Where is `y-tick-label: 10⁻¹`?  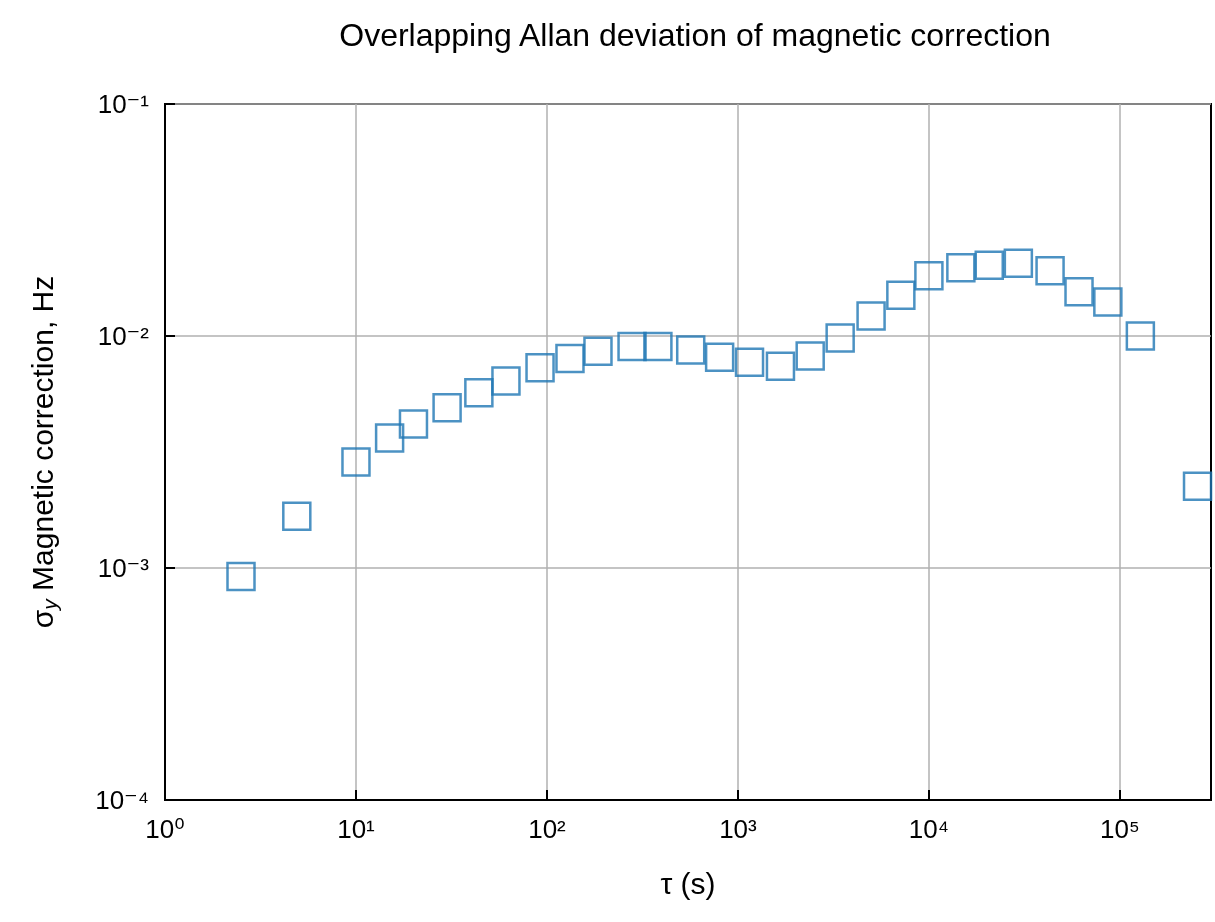
y-tick-label: 10⁻¹ is located at coordinates (123, 104).